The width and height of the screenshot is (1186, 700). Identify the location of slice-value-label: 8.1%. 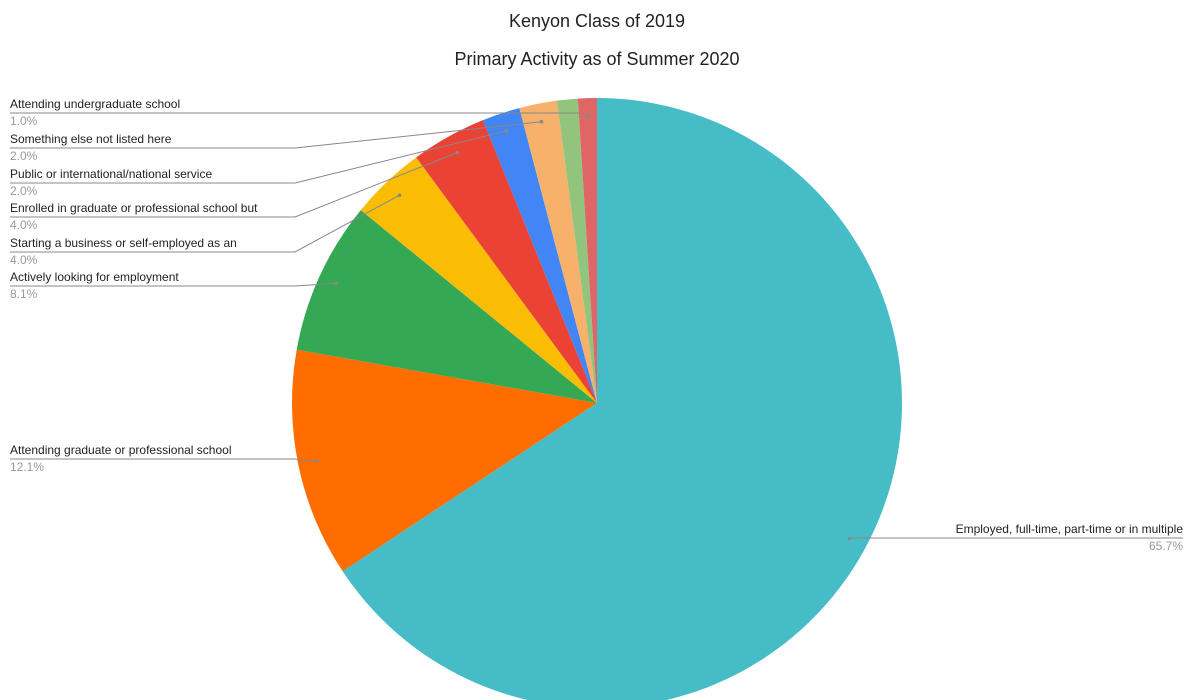
(24, 294).